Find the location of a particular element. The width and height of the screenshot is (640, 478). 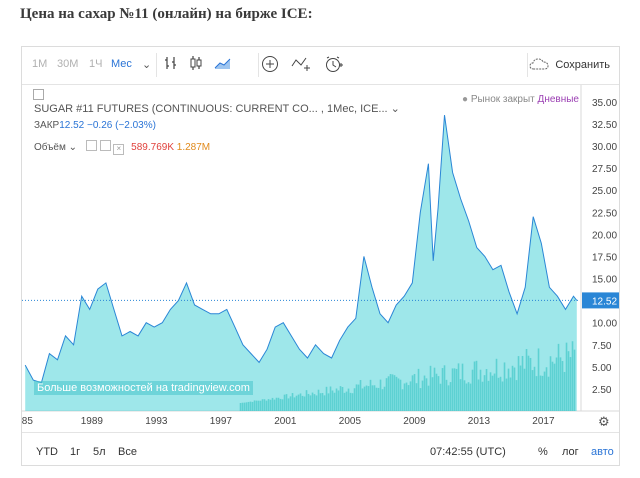

bars-icon is located at coordinates (171, 65).